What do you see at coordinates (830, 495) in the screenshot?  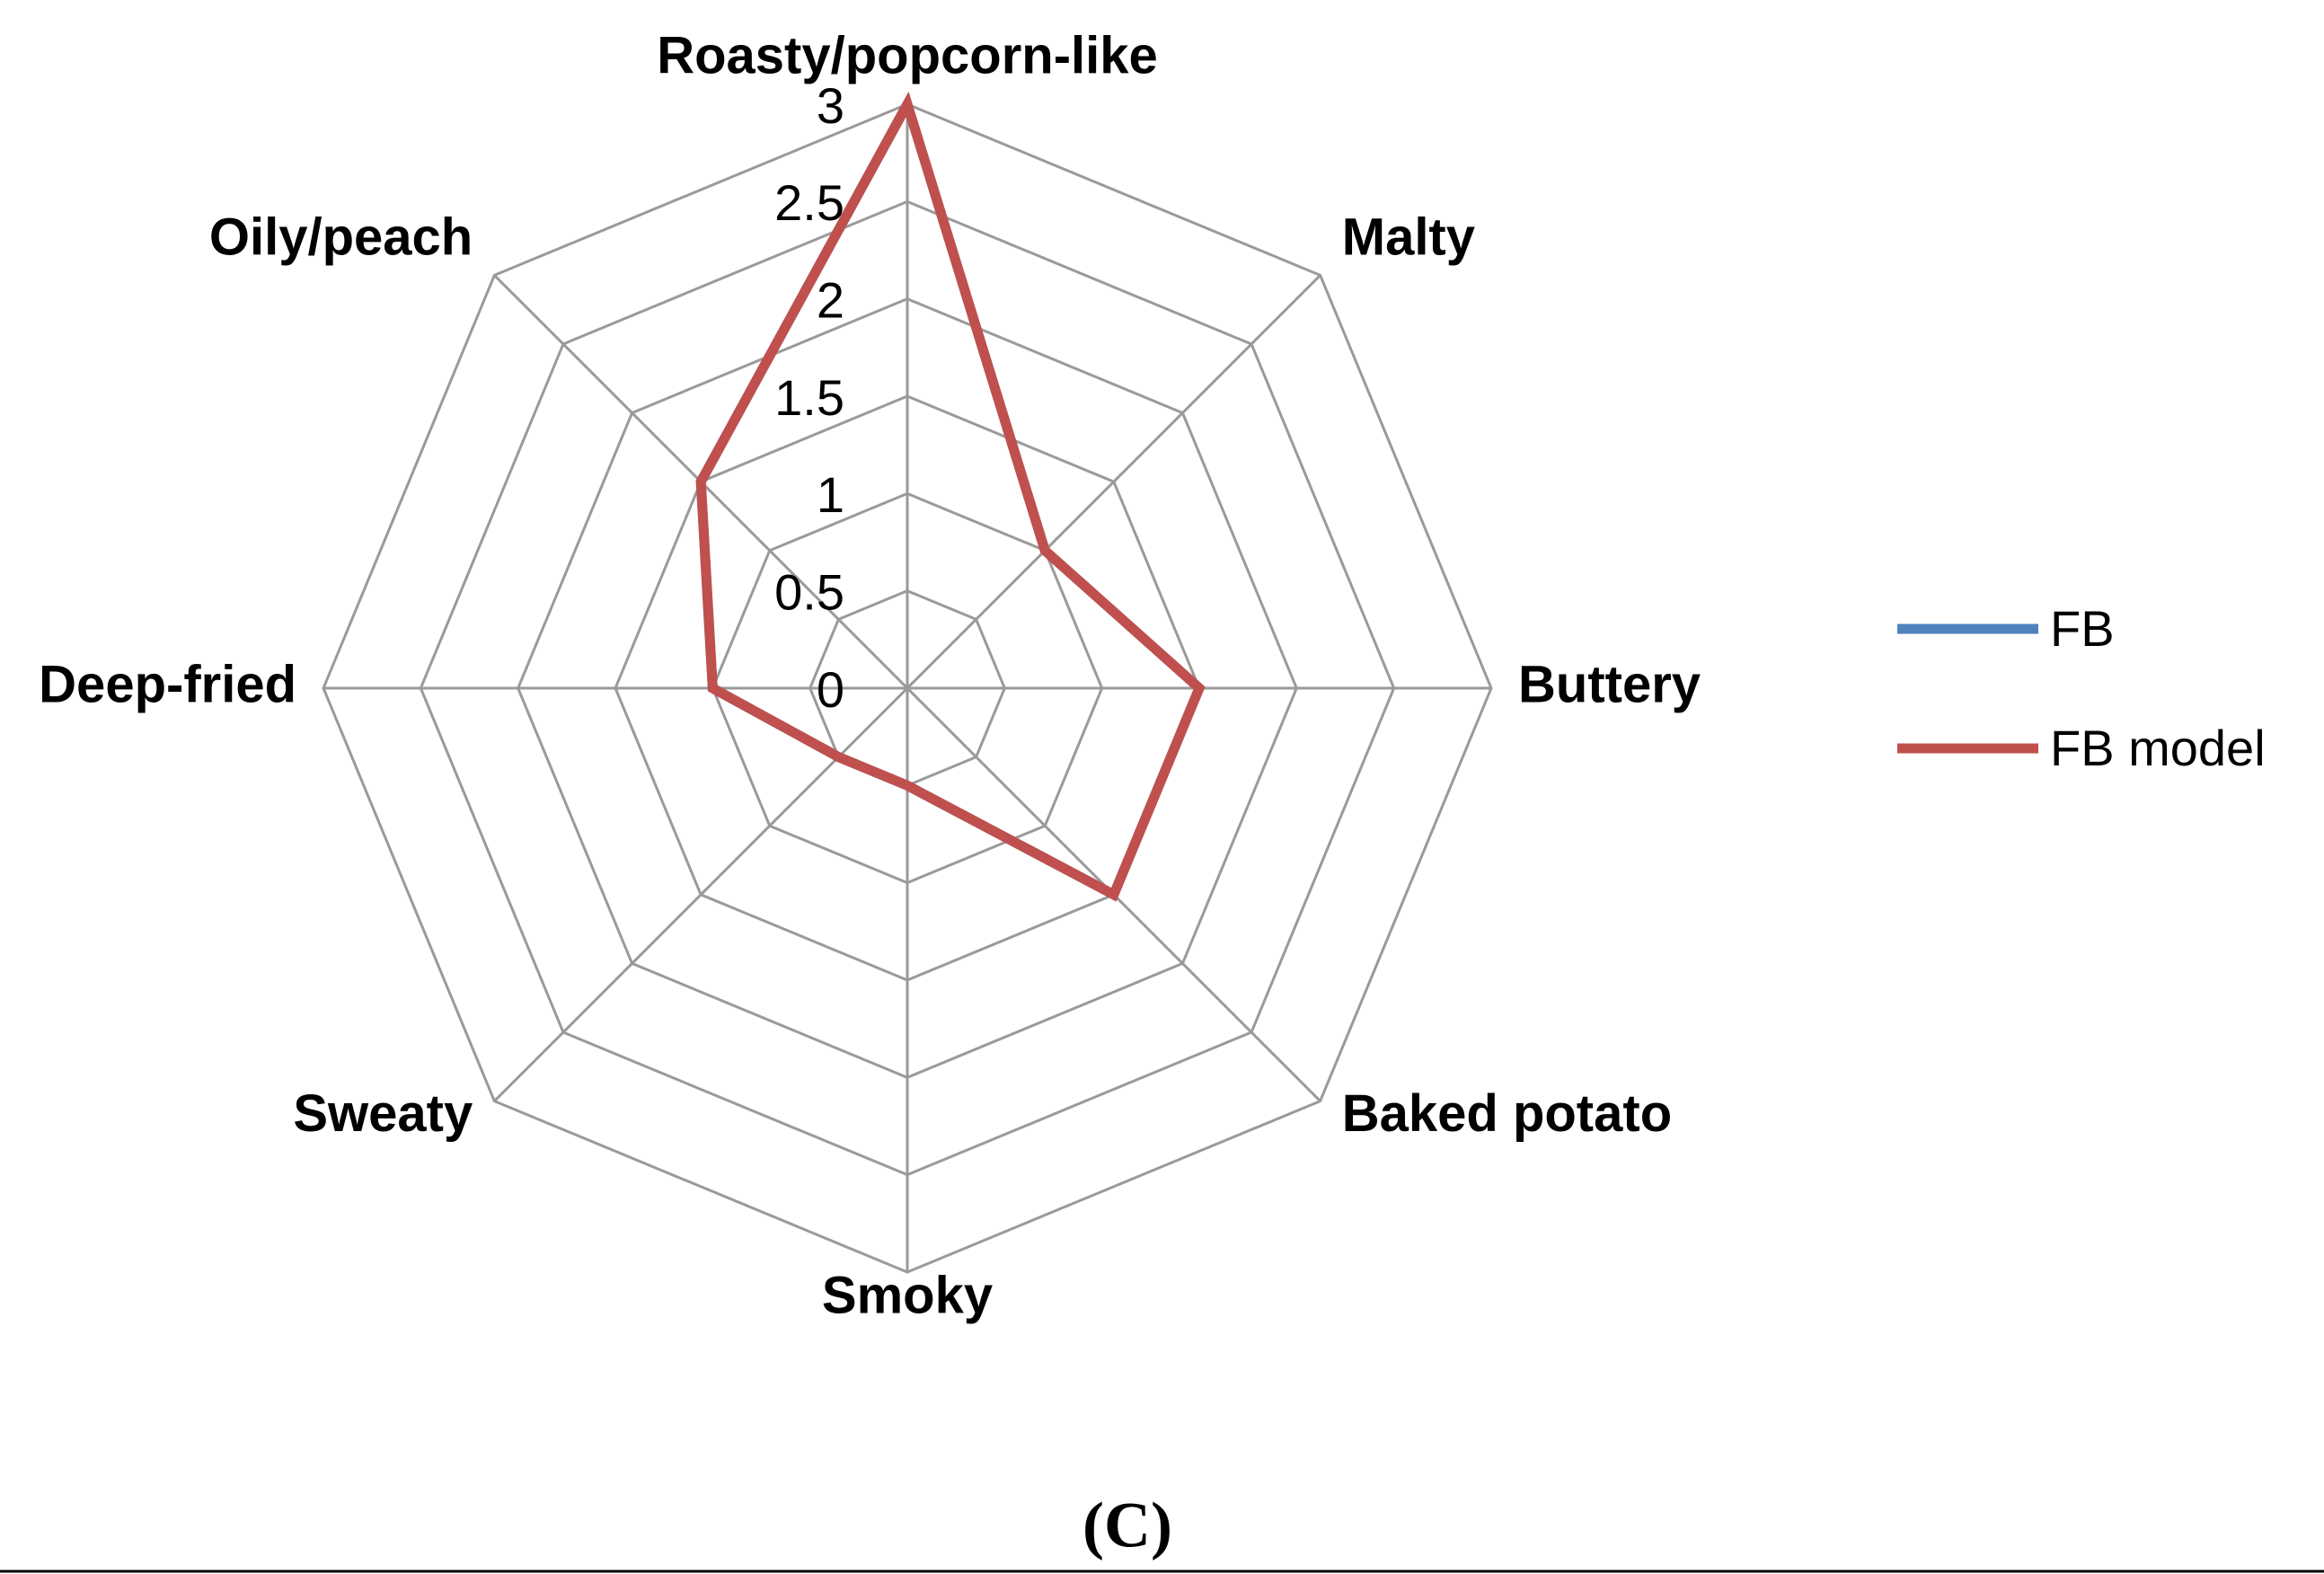 I see `tick-label: 1` at bounding box center [830, 495].